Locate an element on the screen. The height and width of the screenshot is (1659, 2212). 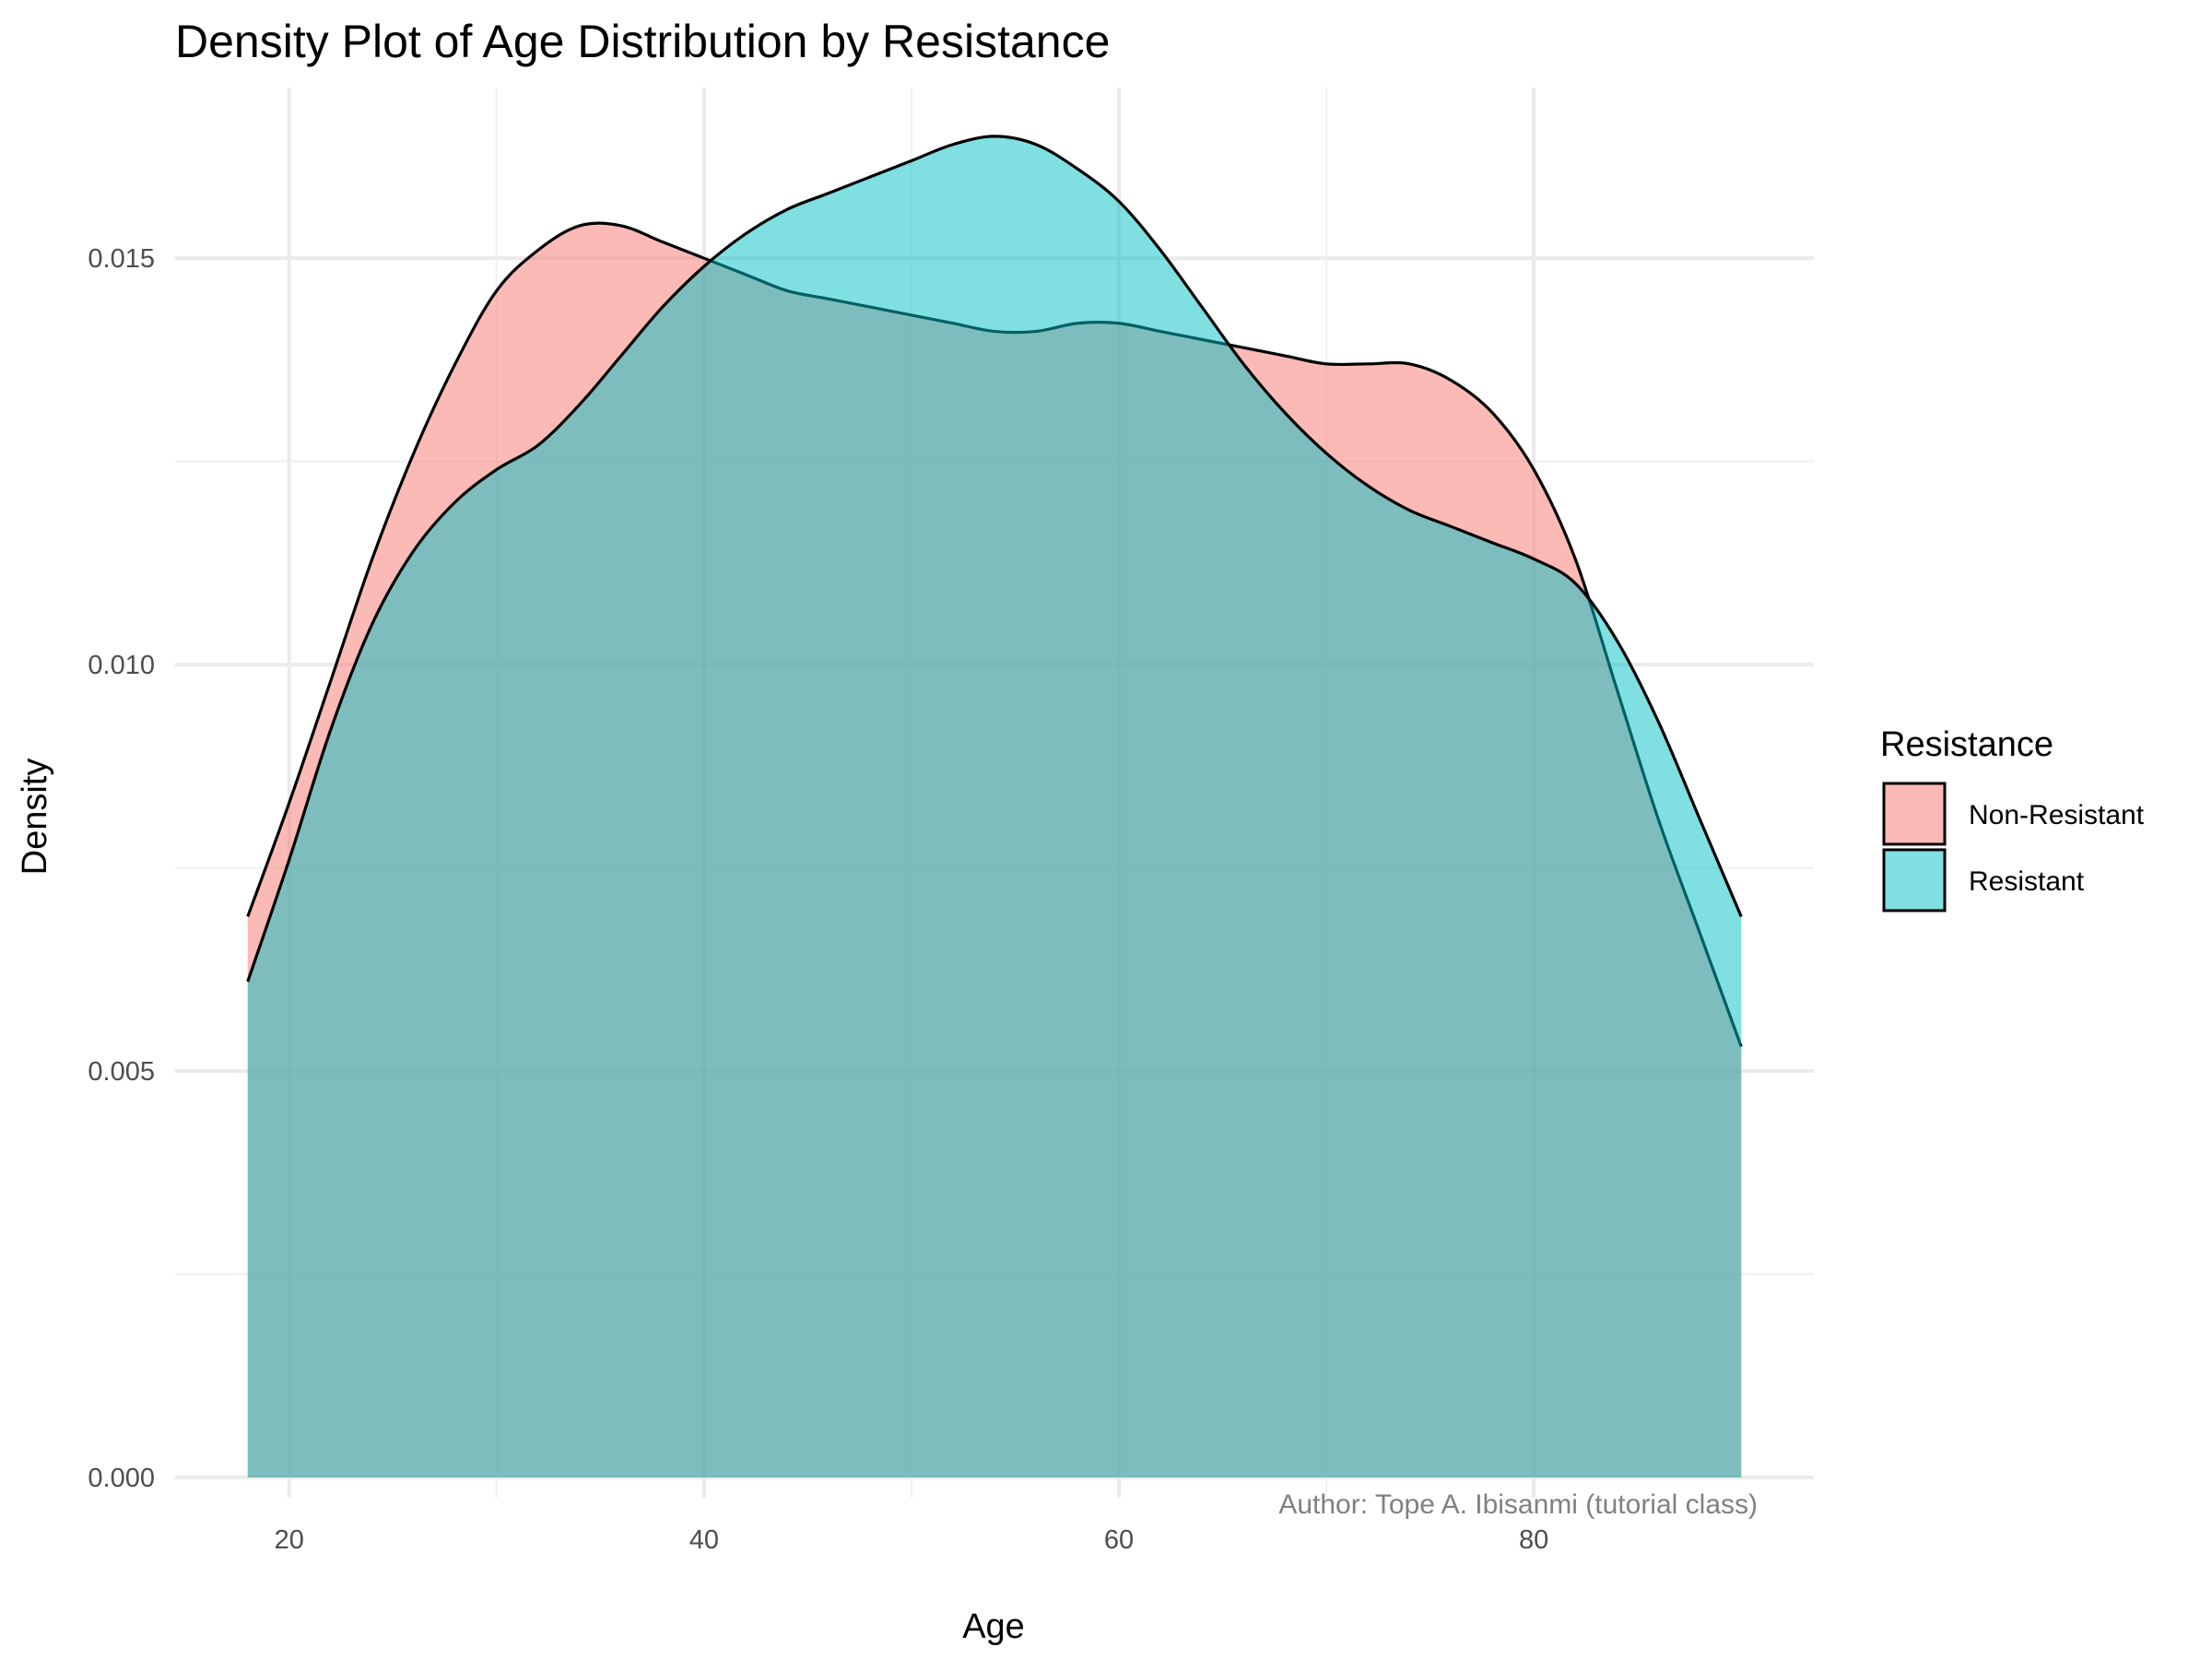
x-tick-label: 80 is located at coordinates (1533, 1540).